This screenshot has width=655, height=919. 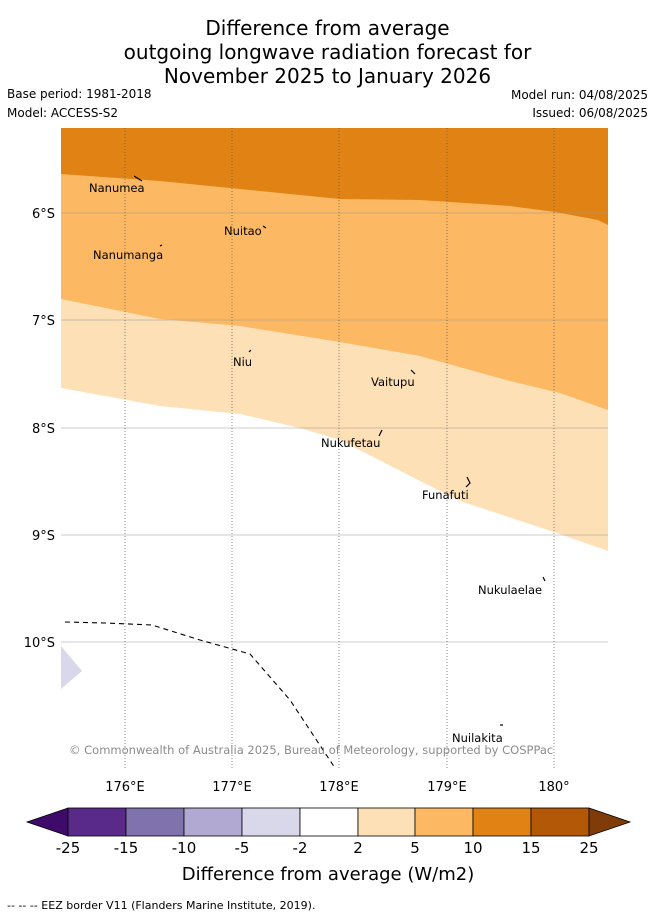 What do you see at coordinates (477, 738) in the screenshot?
I see `place-label-nuilakita: Nuilakita` at bounding box center [477, 738].